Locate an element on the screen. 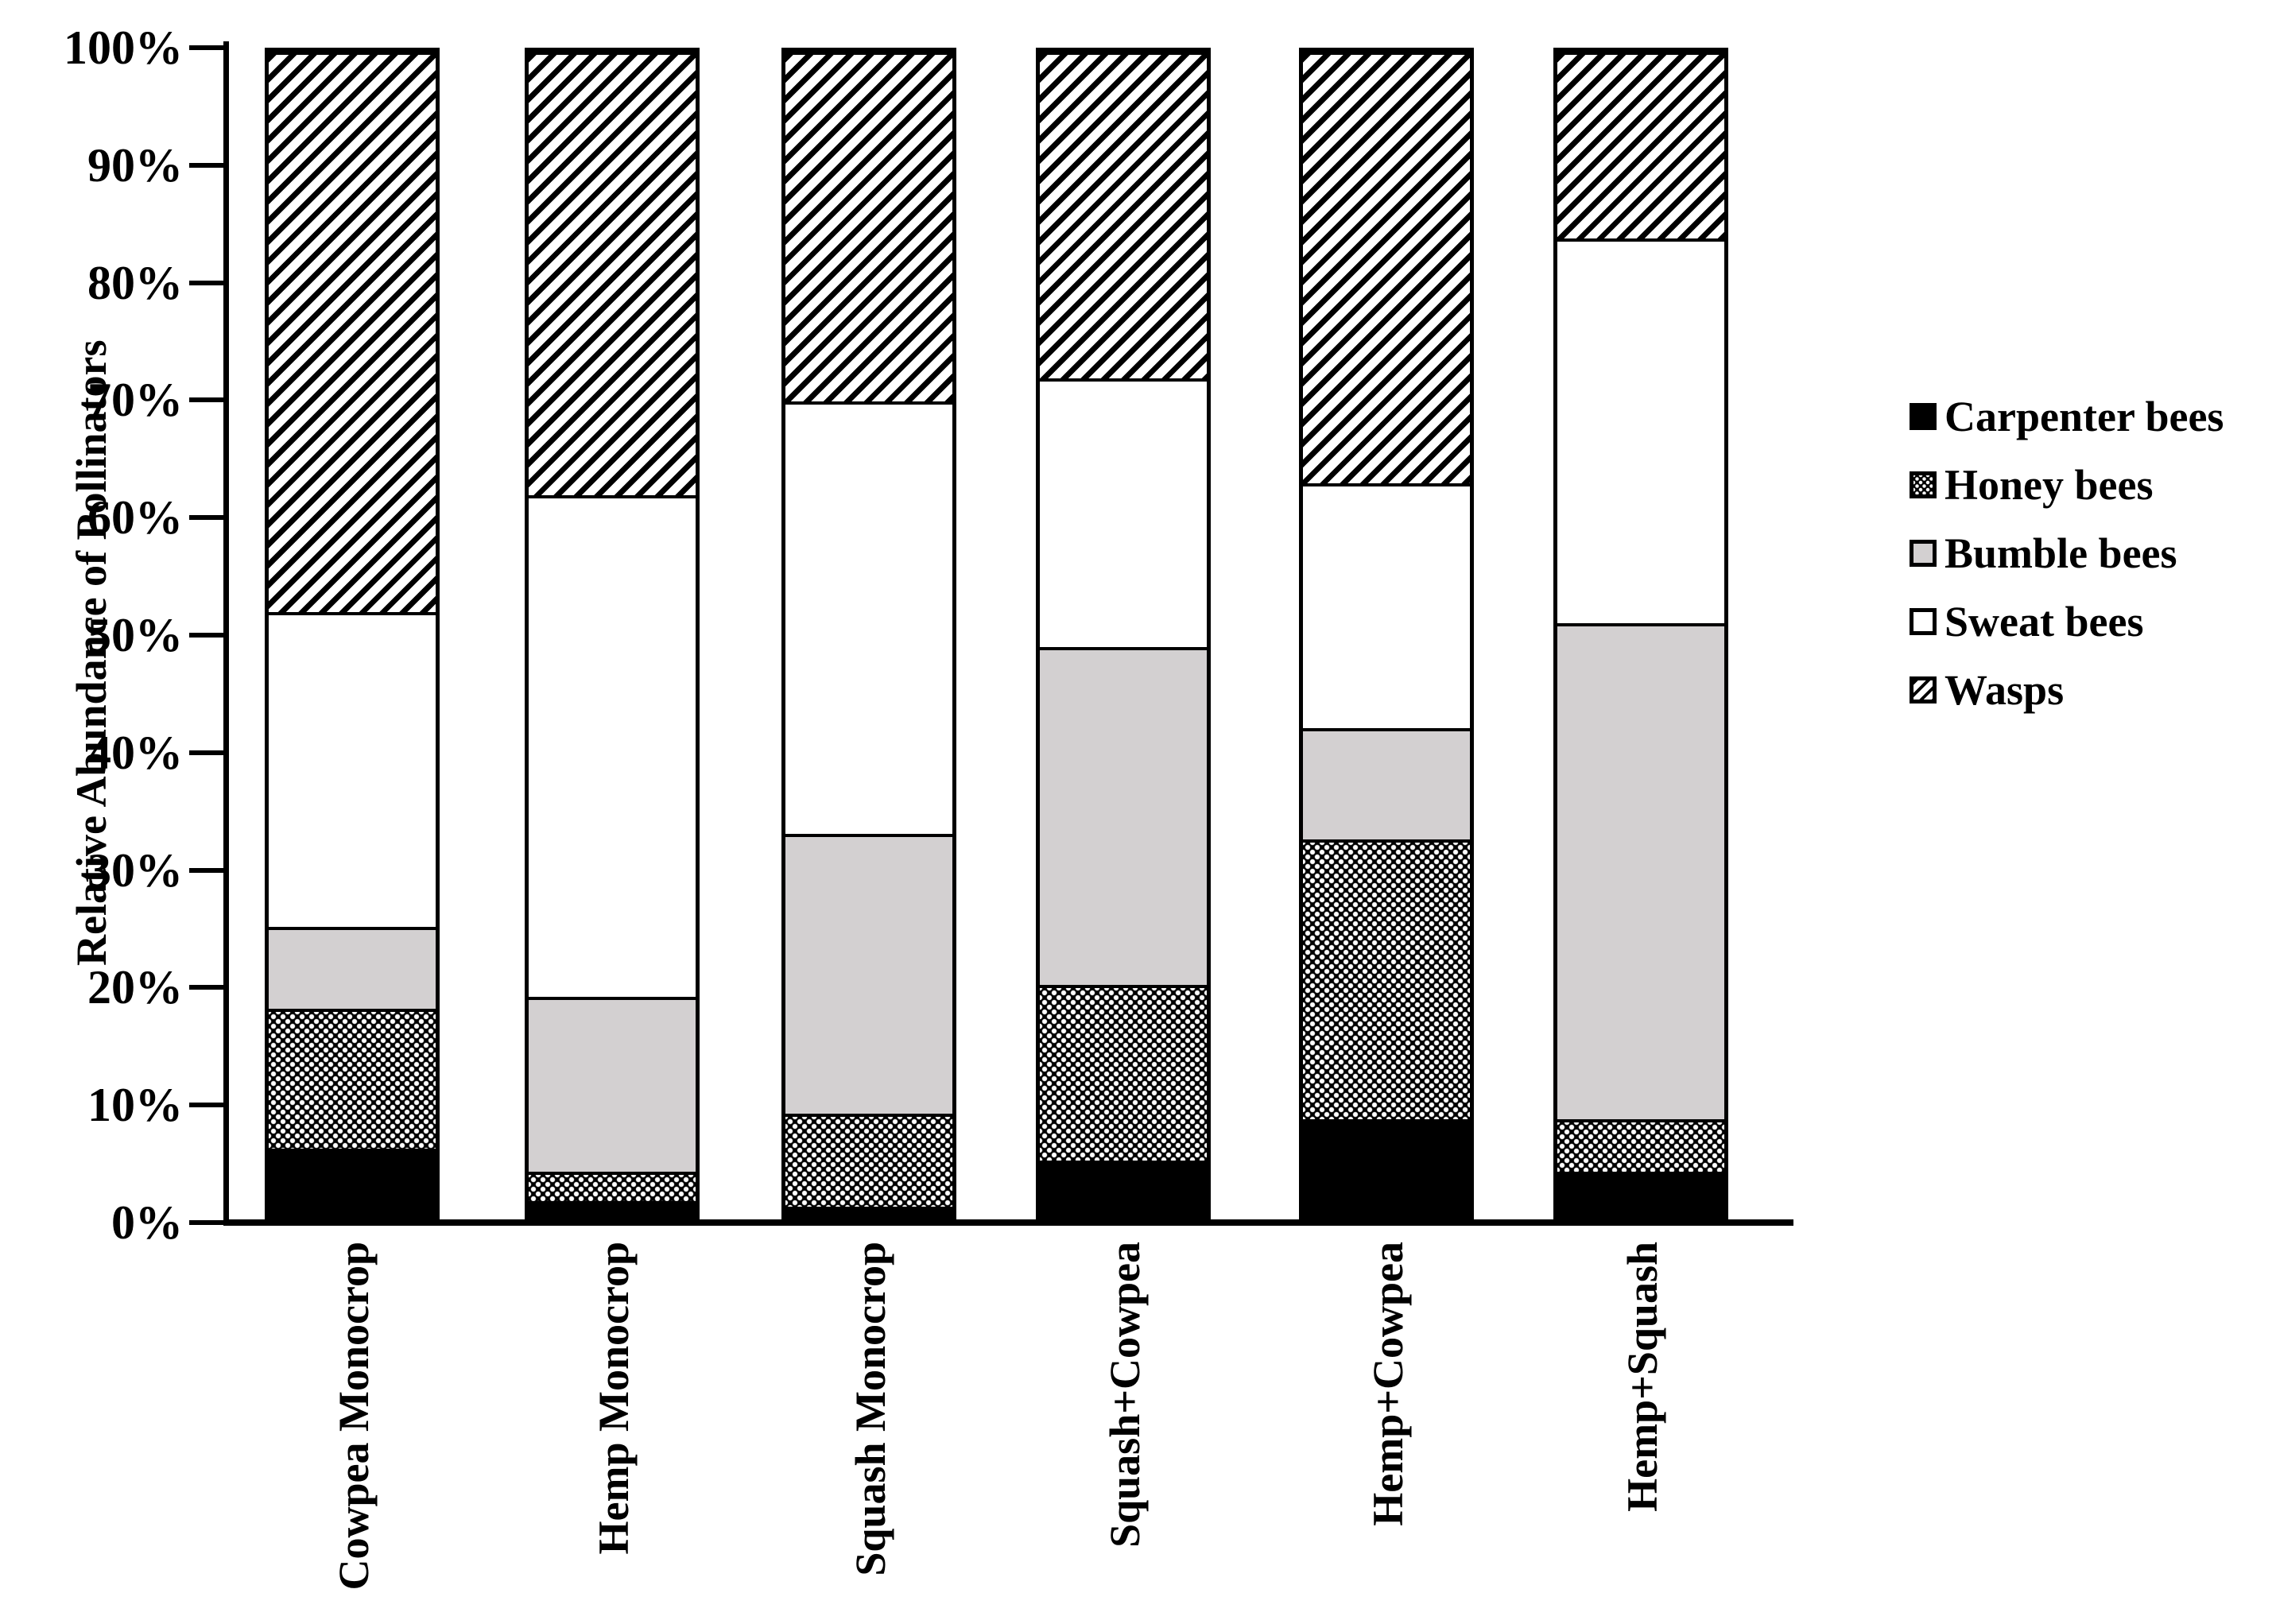 This screenshot has height=1624, width=2276. y-tick-label-80-: 80% is located at coordinates (135, 282).